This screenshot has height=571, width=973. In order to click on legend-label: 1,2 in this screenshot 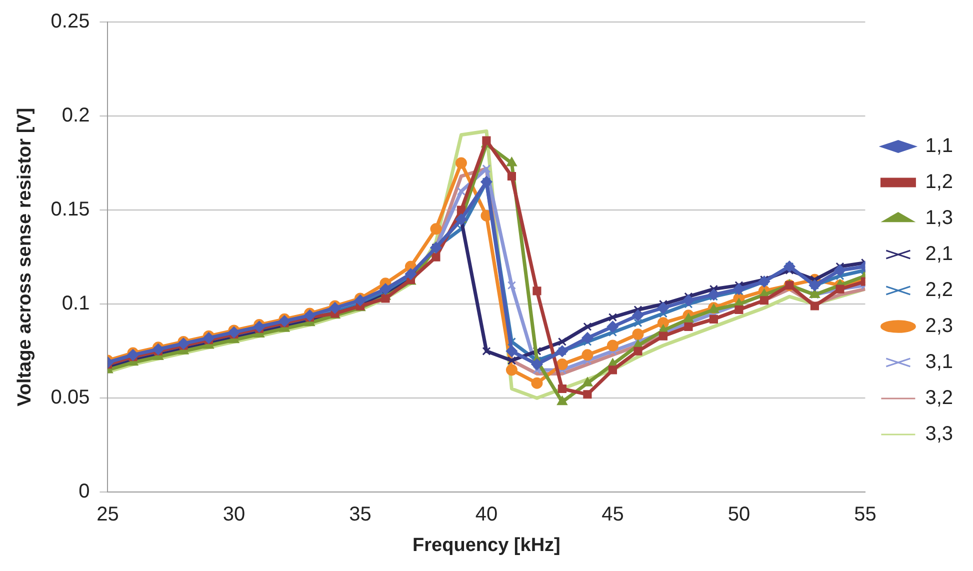, I will do `click(939, 182)`.